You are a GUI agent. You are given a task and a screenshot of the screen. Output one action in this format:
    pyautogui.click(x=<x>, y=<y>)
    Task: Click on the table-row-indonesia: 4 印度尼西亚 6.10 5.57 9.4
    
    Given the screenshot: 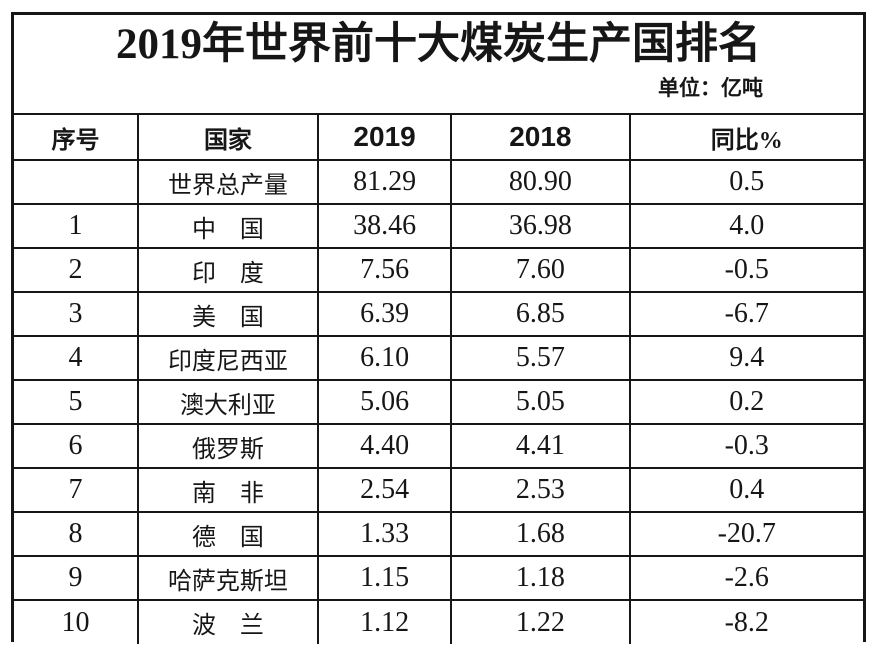 What is the action you would take?
    pyautogui.click(x=438, y=358)
    